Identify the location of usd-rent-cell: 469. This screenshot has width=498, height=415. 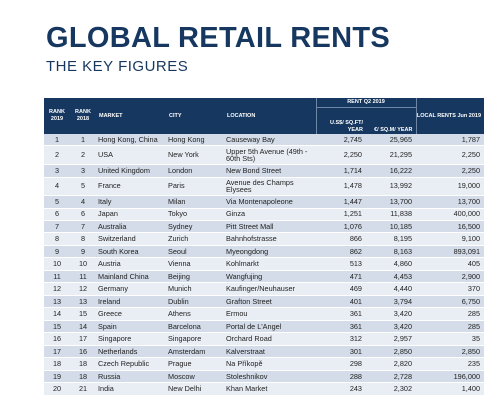
(341, 289).